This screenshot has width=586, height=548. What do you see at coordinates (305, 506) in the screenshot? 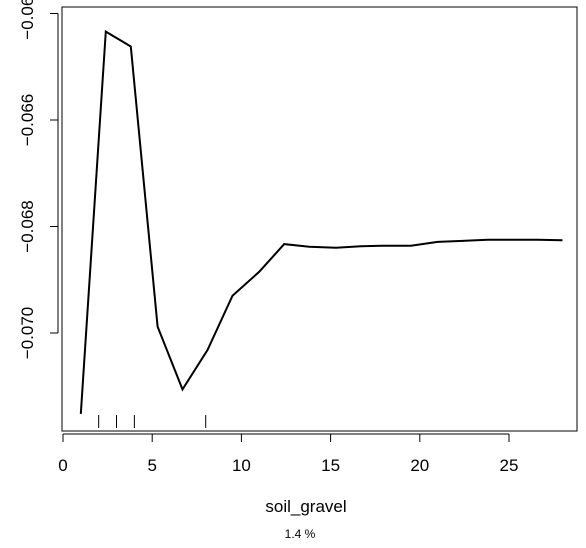
I see `x-axis-label: soil_gravel` at bounding box center [305, 506].